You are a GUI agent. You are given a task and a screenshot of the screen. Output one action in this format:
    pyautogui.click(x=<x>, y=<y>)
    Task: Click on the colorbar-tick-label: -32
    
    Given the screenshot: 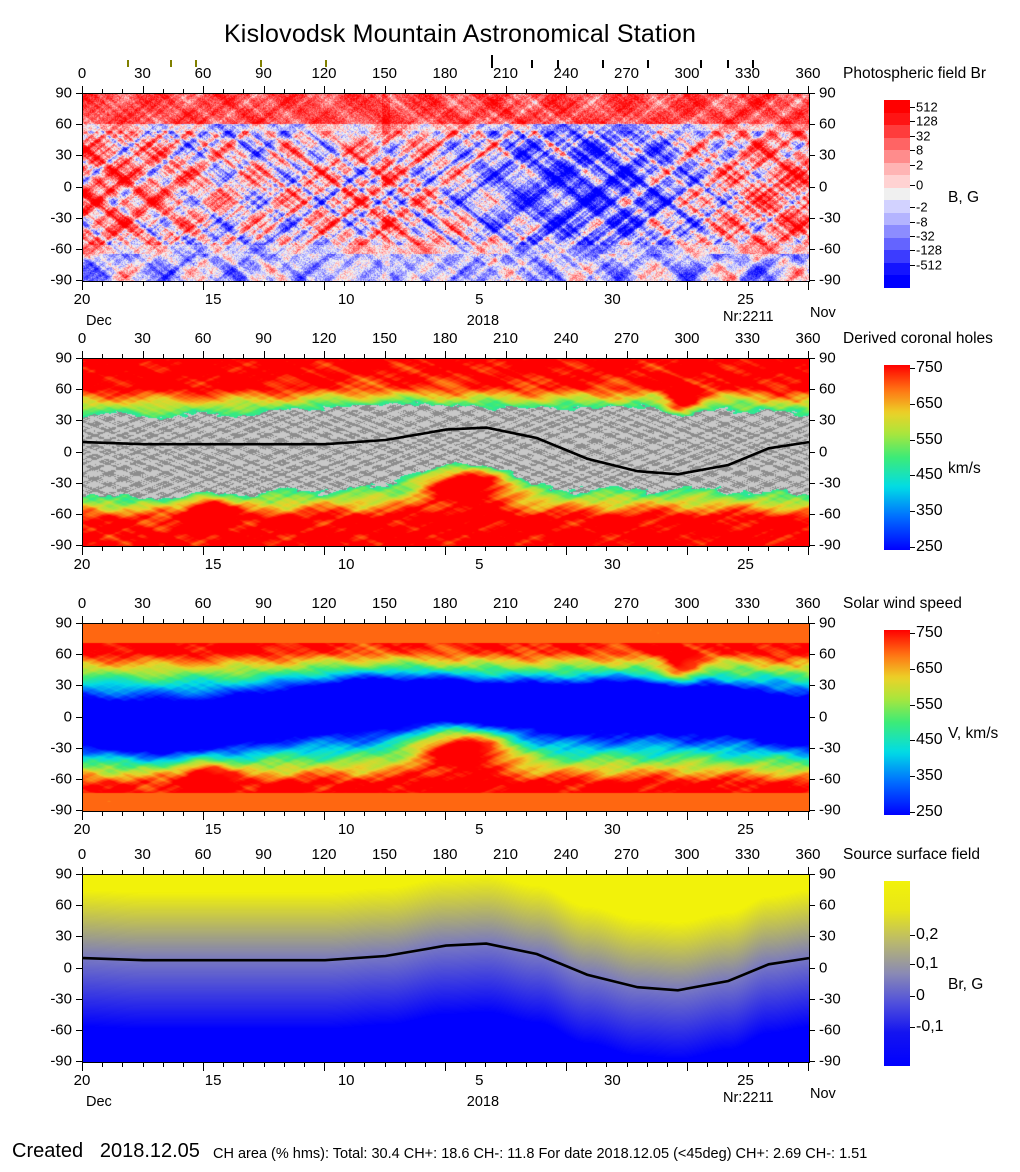 What is the action you would take?
    pyautogui.click(x=925, y=236)
    